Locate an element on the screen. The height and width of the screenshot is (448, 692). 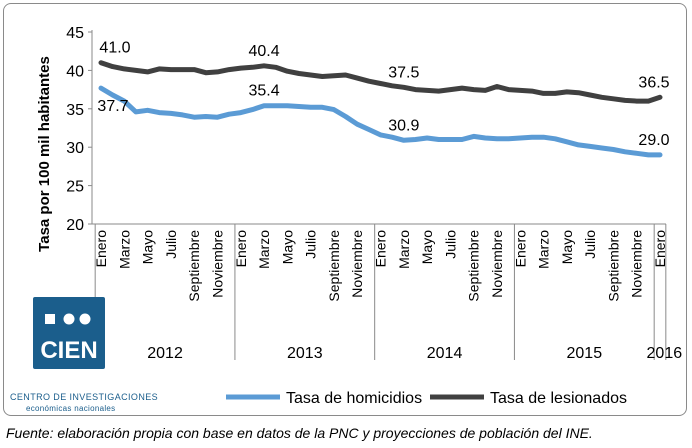
data-label: 36.5 is located at coordinates (653, 82).